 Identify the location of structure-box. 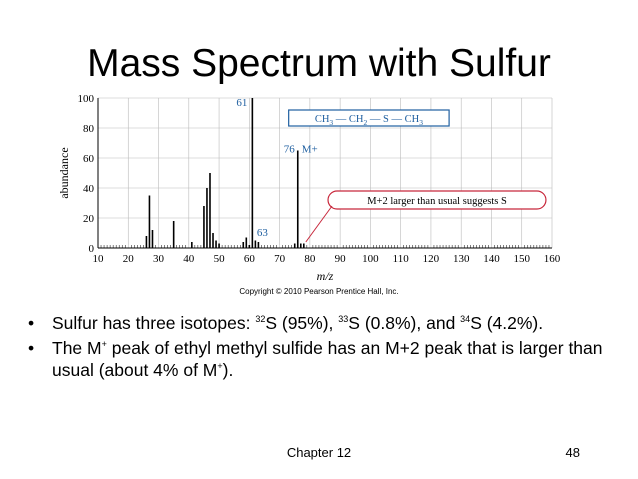
(369, 118).